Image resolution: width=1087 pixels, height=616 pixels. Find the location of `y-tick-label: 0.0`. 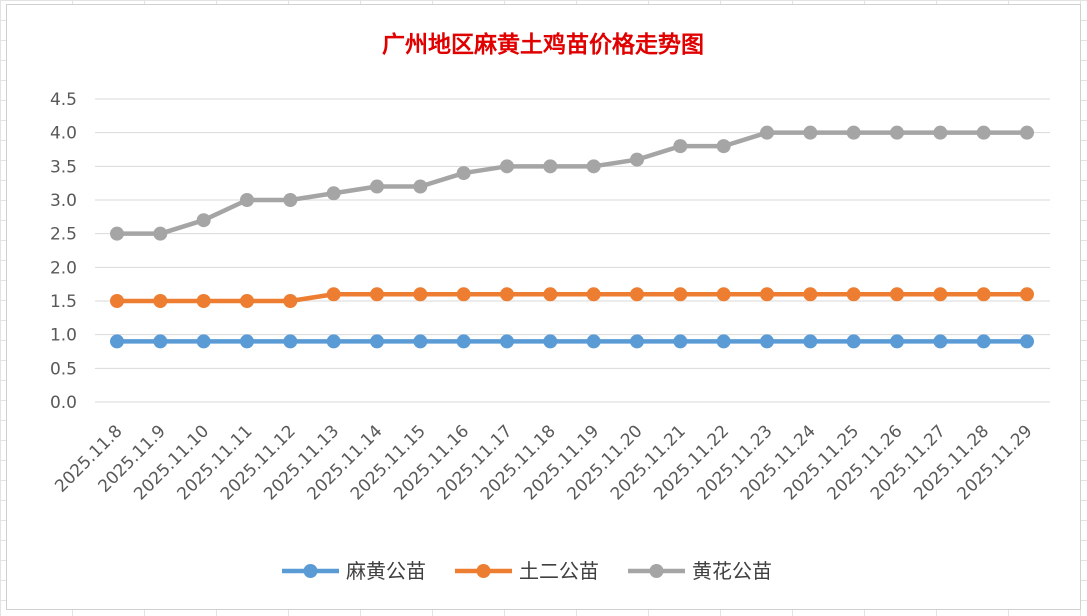

y-tick-label: 0.0 is located at coordinates (63, 403).